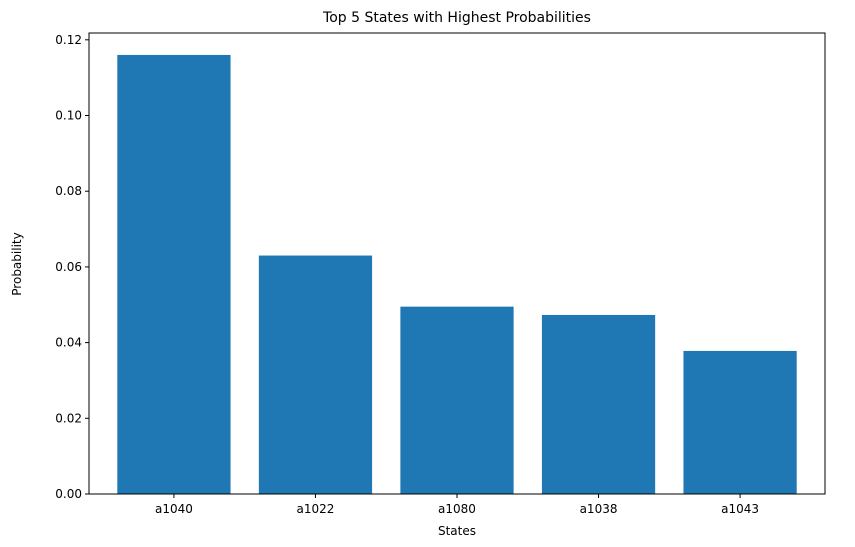 The image size is (855, 547). What do you see at coordinates (457, 531) in the screenshot?
I see `x-axis-label: States` at bounding box center [457, 531].